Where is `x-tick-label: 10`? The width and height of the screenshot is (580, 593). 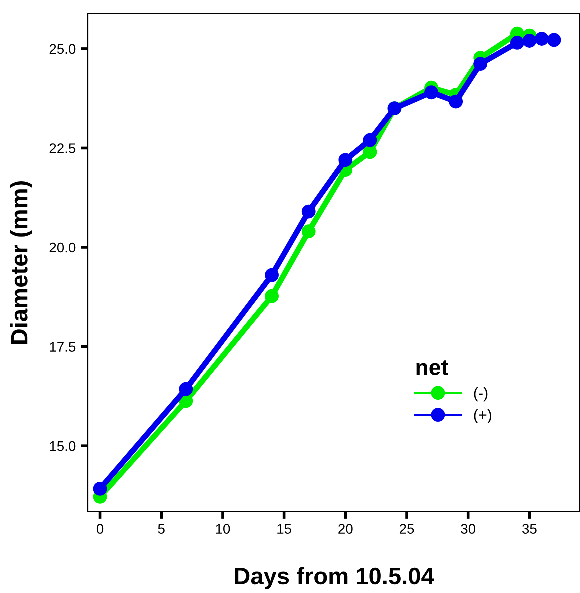 x-tick-label: 10 is located at coordinates (223, 529).